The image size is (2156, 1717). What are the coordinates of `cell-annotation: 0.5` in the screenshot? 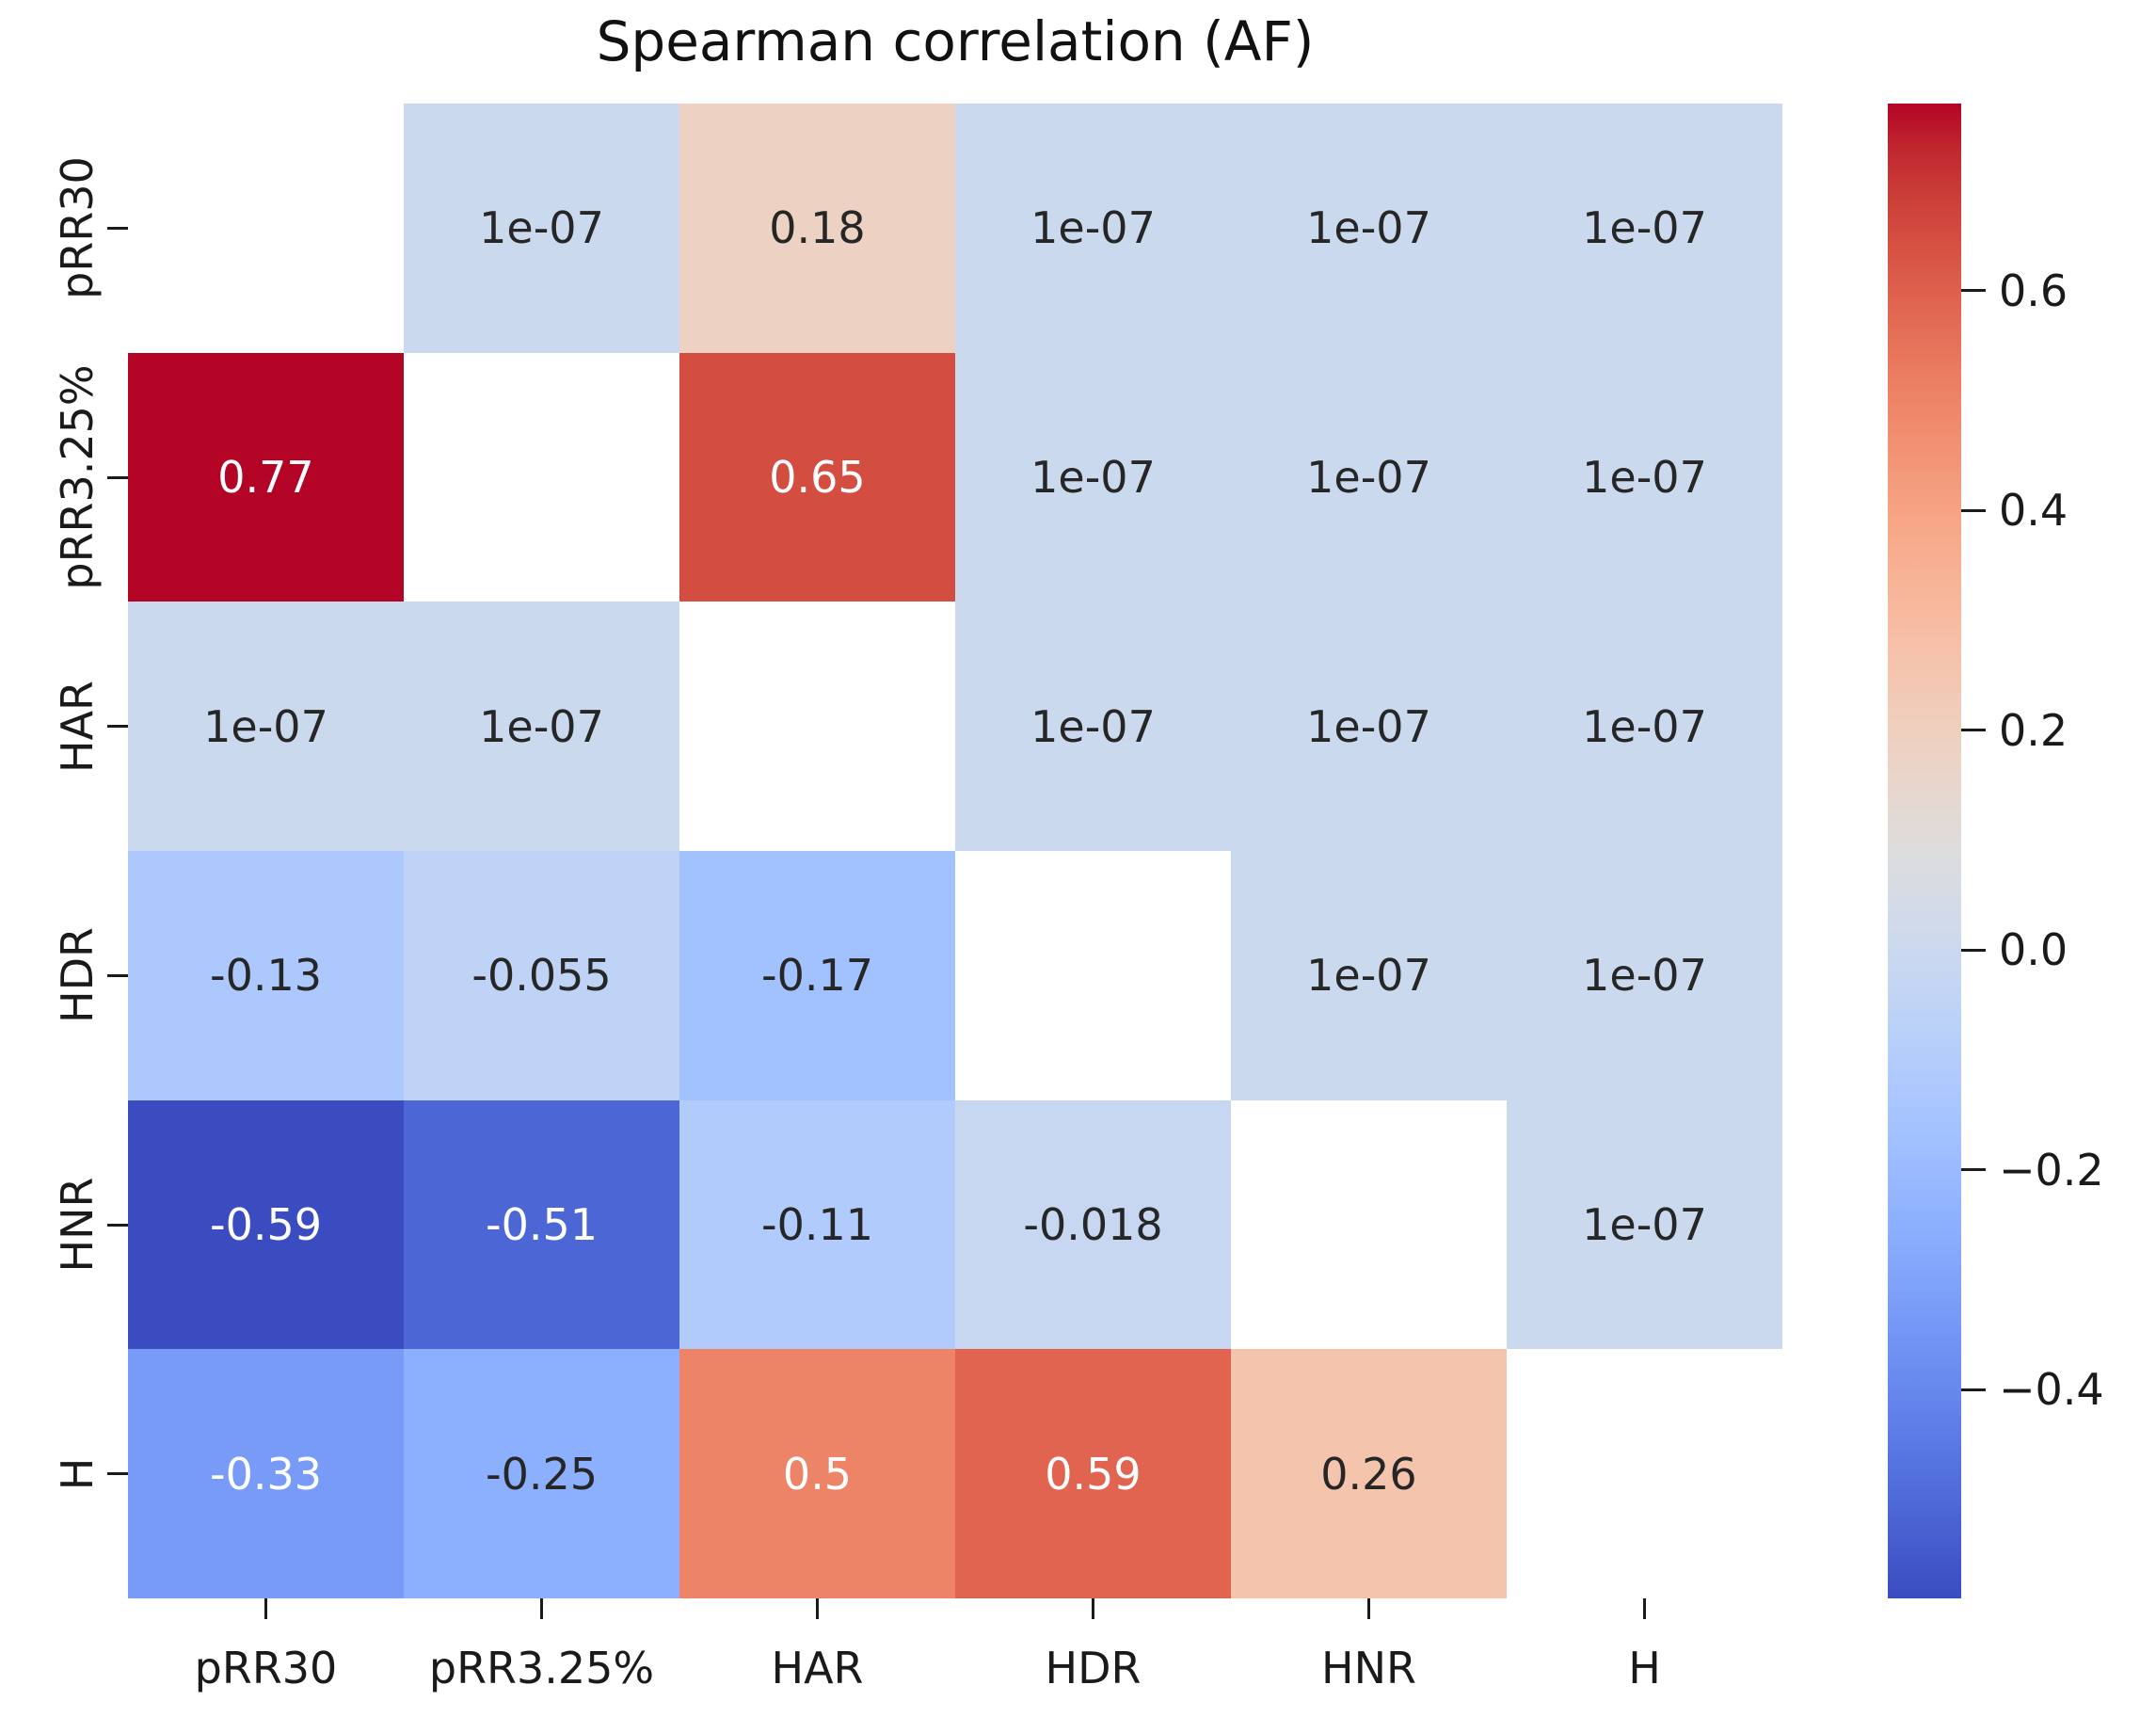 It's located at (817, 1474).